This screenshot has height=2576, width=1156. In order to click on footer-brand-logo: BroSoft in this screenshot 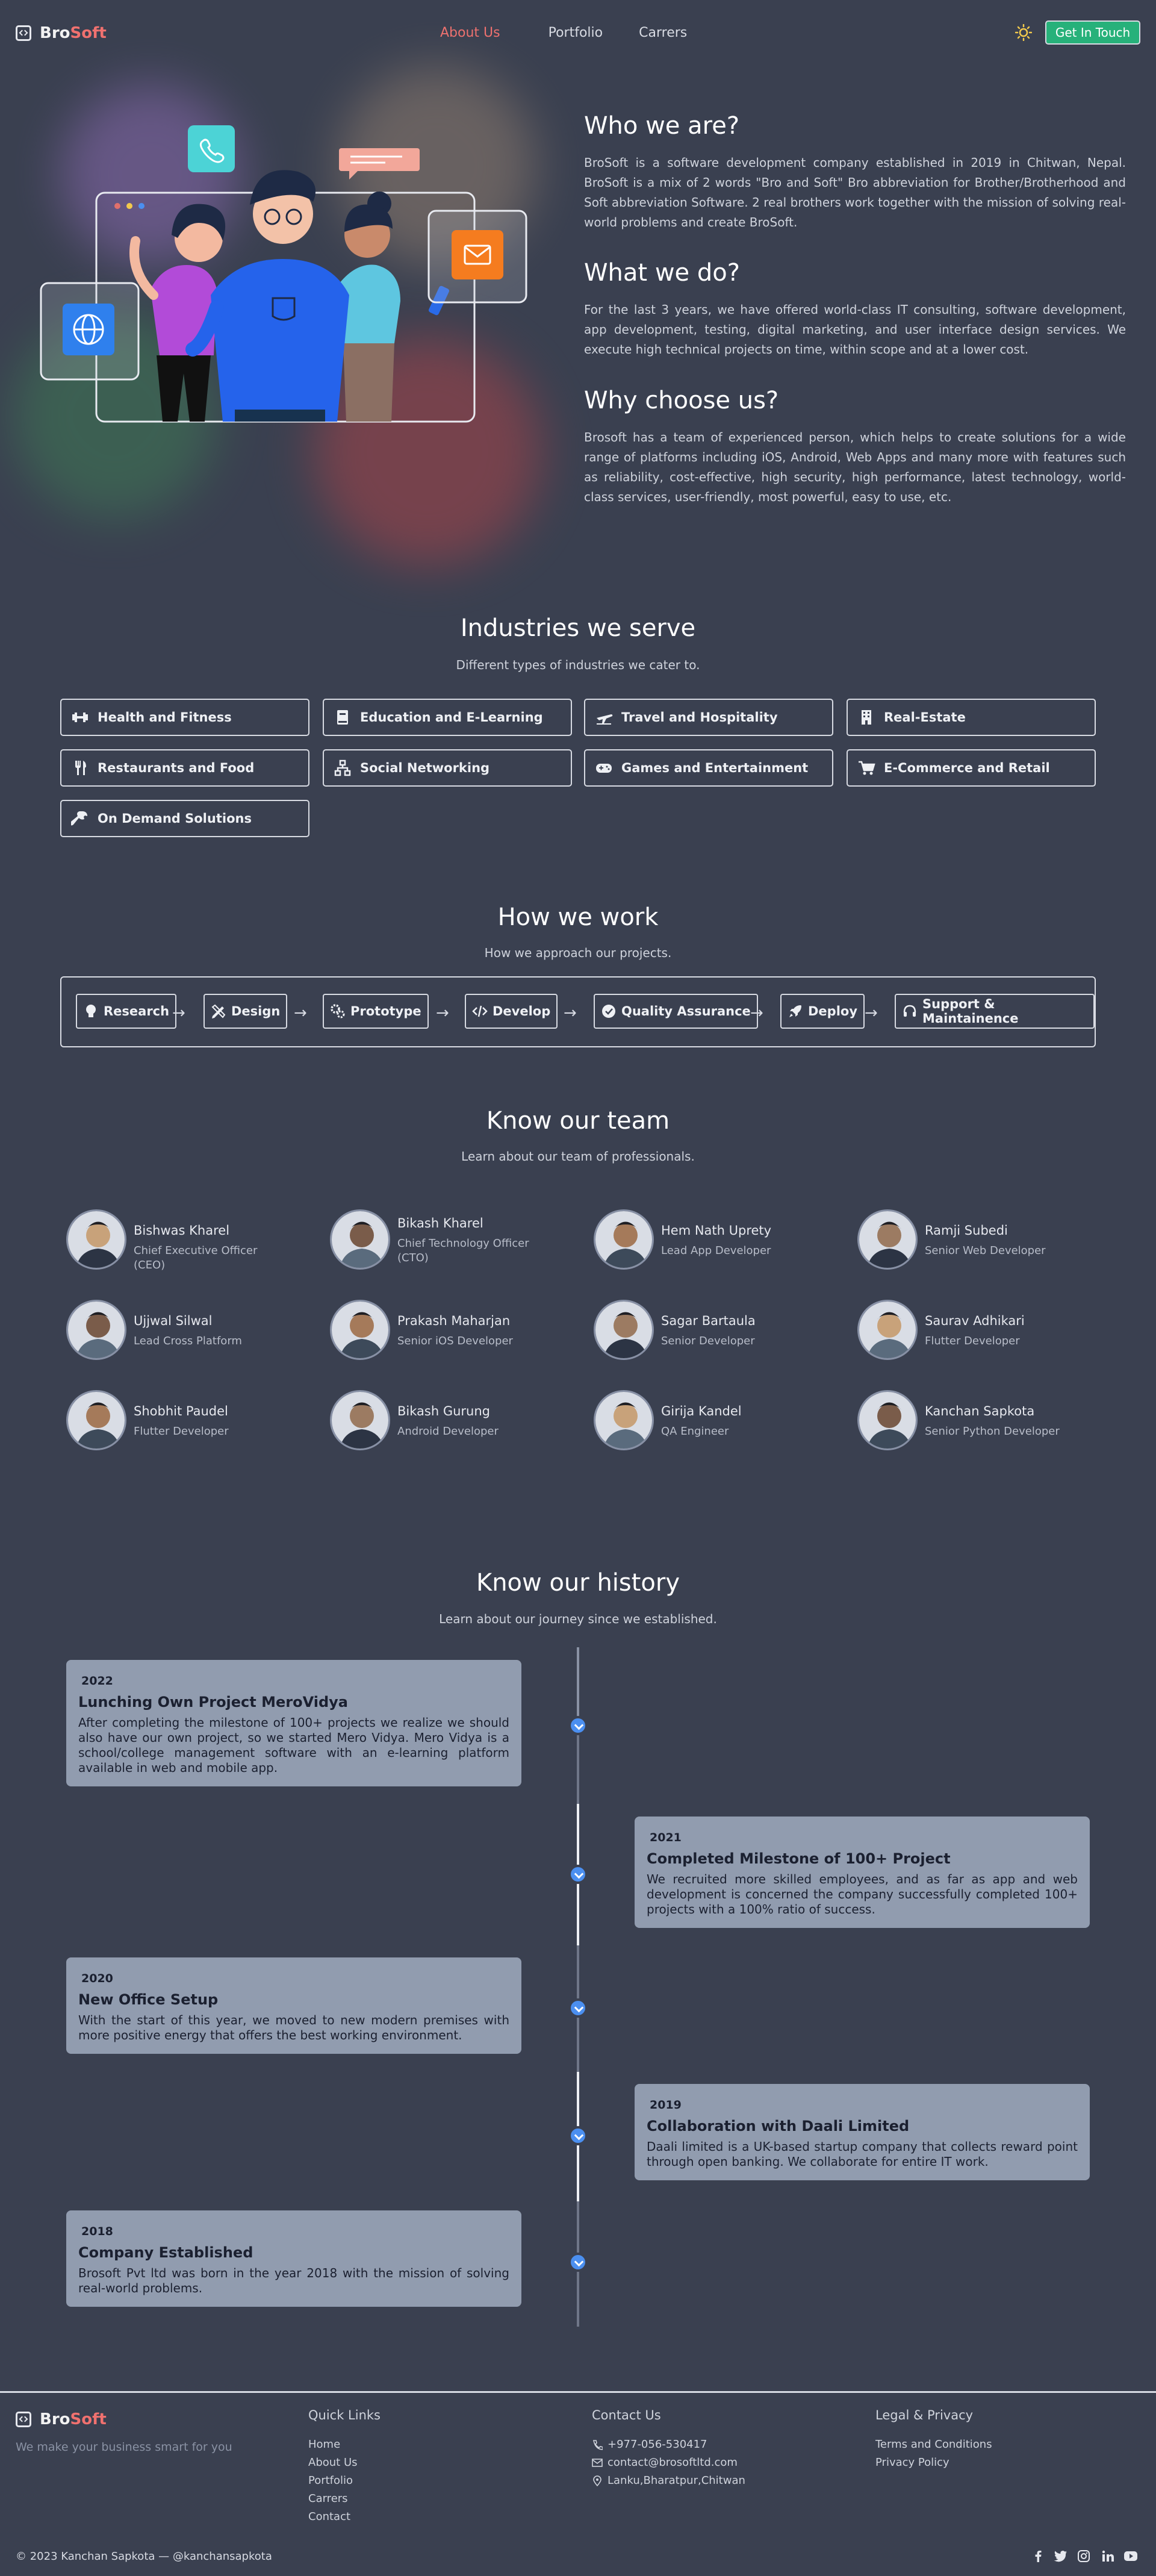, I will do `click(61, 2419)`.